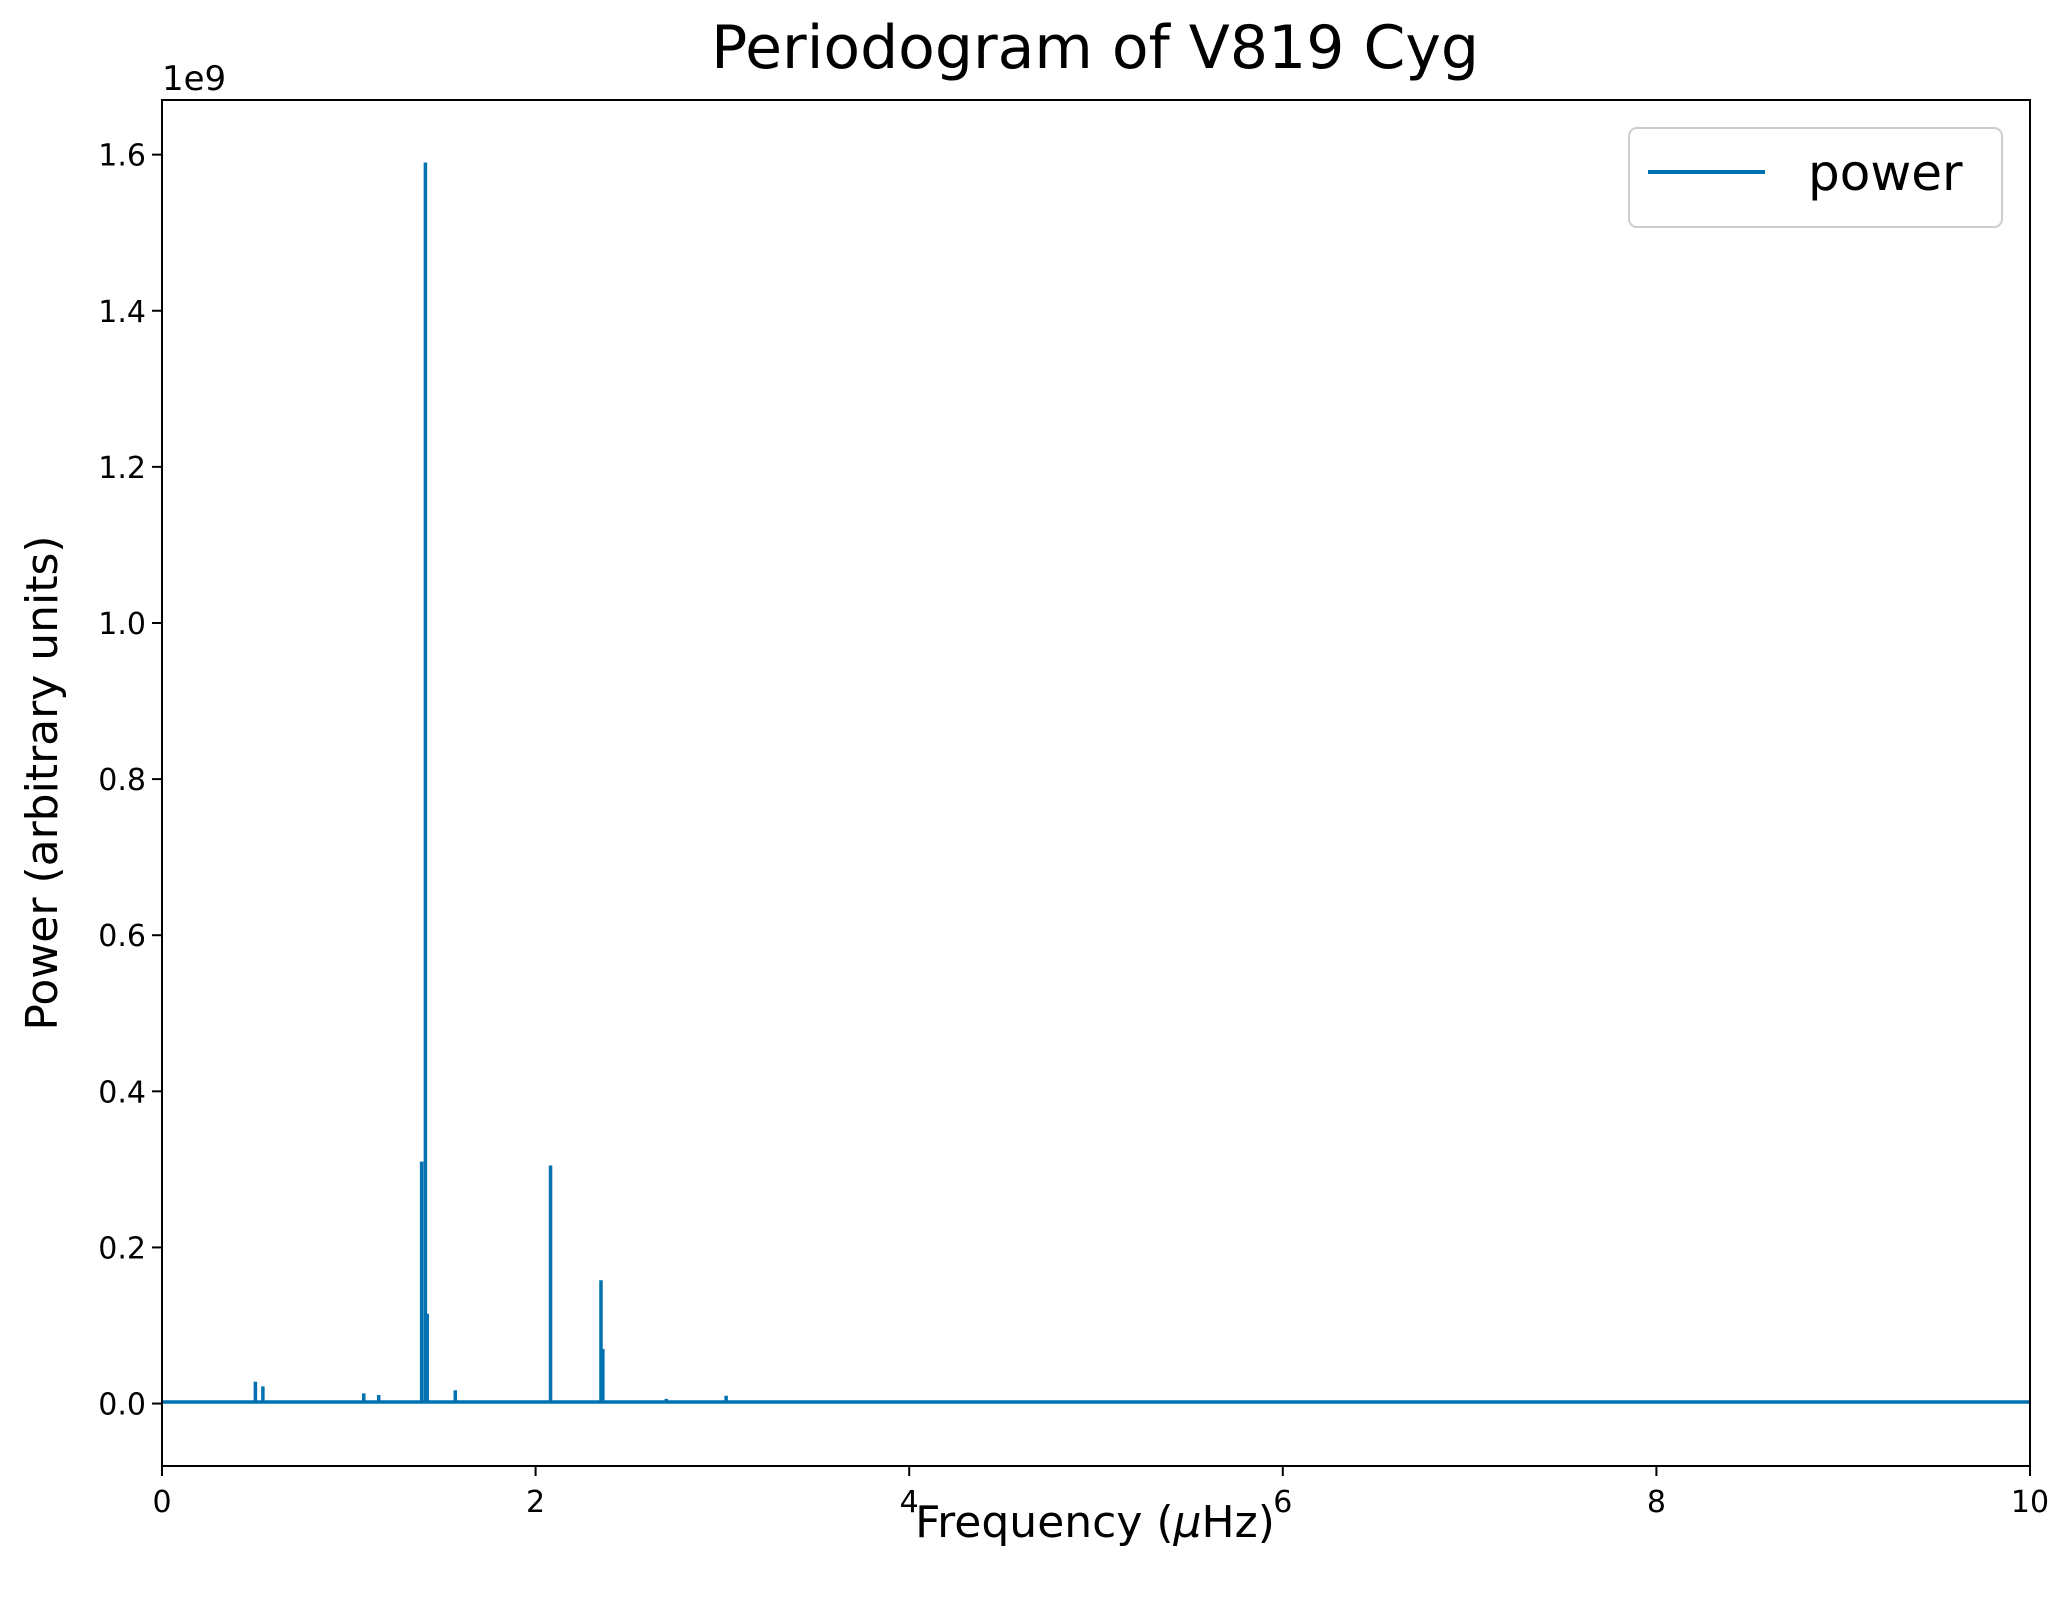 The height and width of the screenshot is (1599, 2065). Describe the element at coordinates (122, 780) in the screenshot. I see `y-tick-label: 0.8` at that location.